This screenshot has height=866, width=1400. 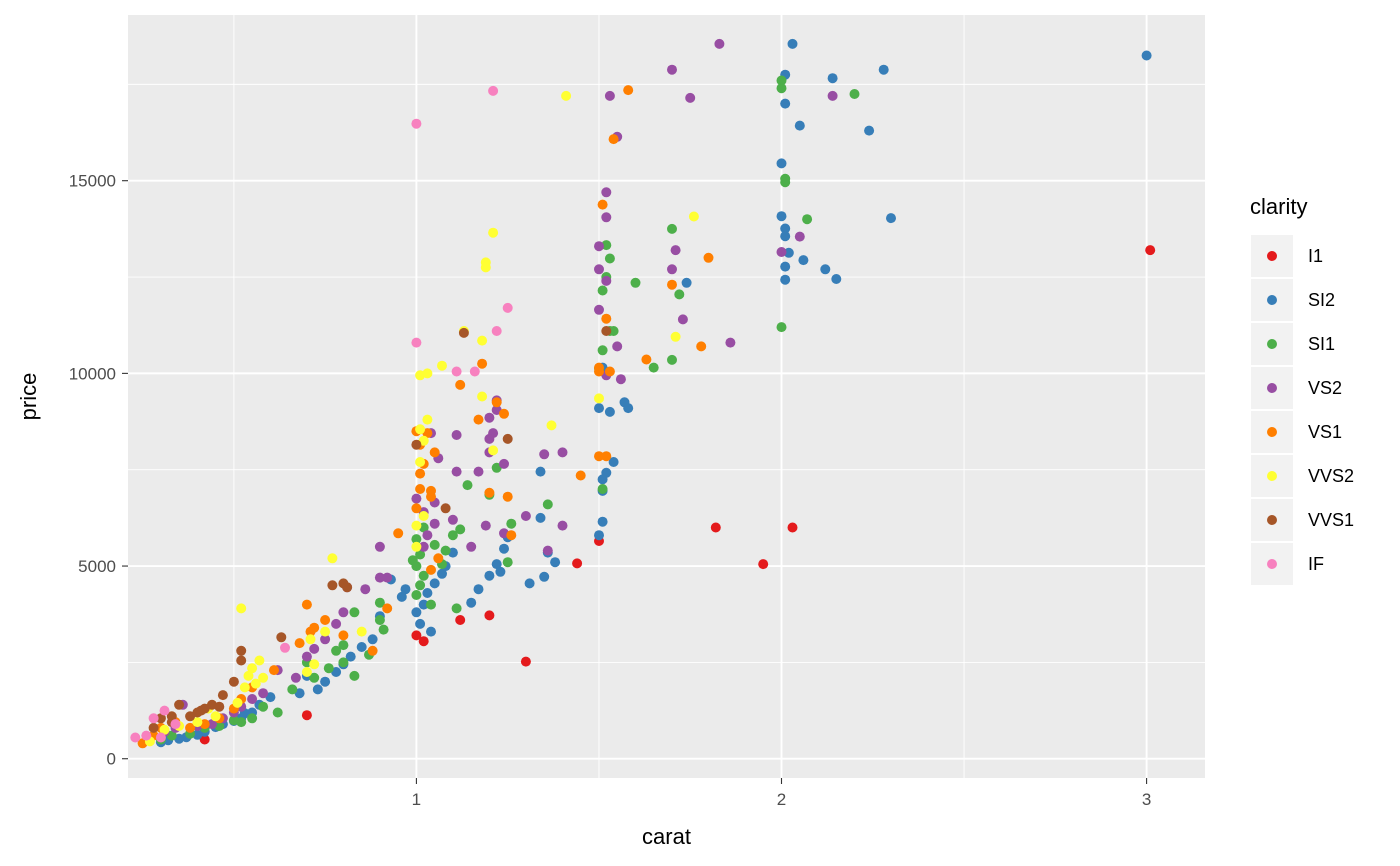 I want to click on x-tick-label: 2, so click(x=781, y=799).